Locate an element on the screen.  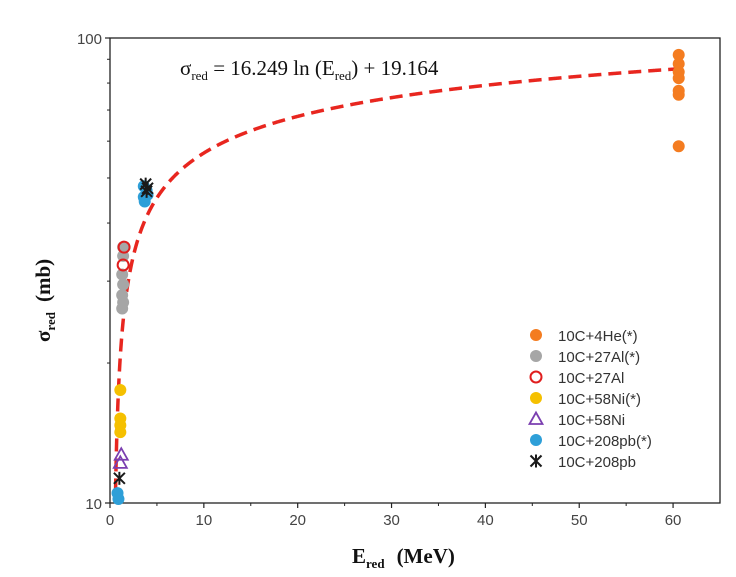
x-tick-label: 50 is located at coordinates (579, 520).